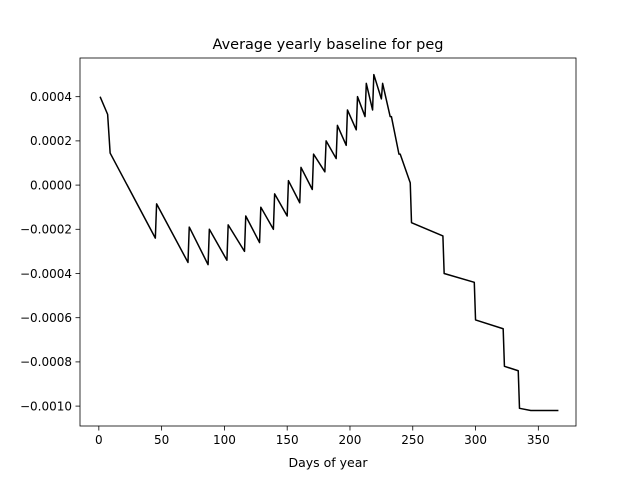 The image size is (640, 484). I want to click on x-tick-label: 250, so click(412, 440).